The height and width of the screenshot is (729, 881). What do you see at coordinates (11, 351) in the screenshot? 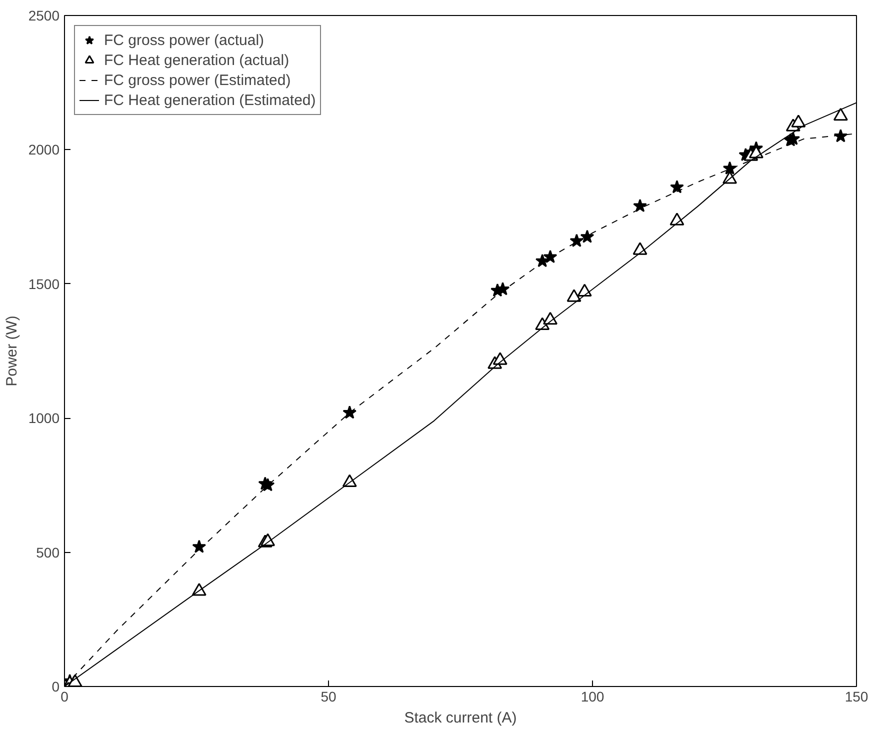
I see `y-axis-title: Power (W)` at bounding box center [11, 351].